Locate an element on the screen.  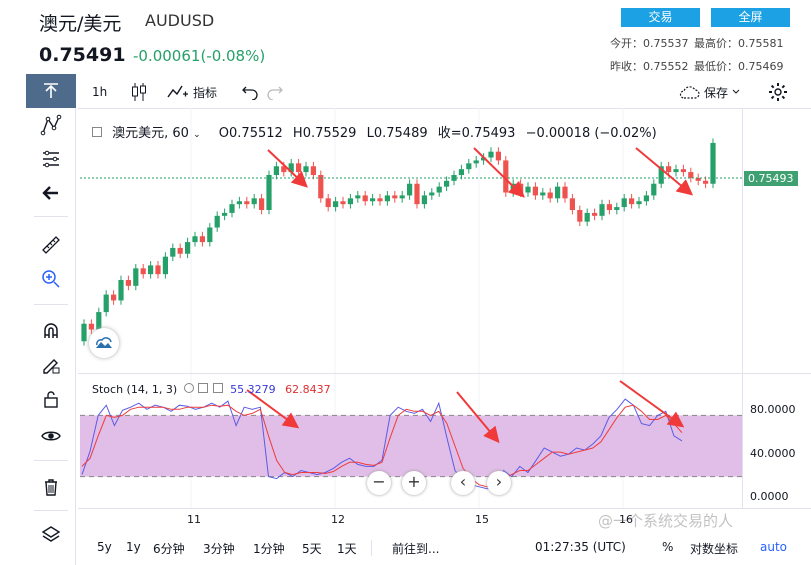
object-tree-tool is located at coordinates (51, 535).